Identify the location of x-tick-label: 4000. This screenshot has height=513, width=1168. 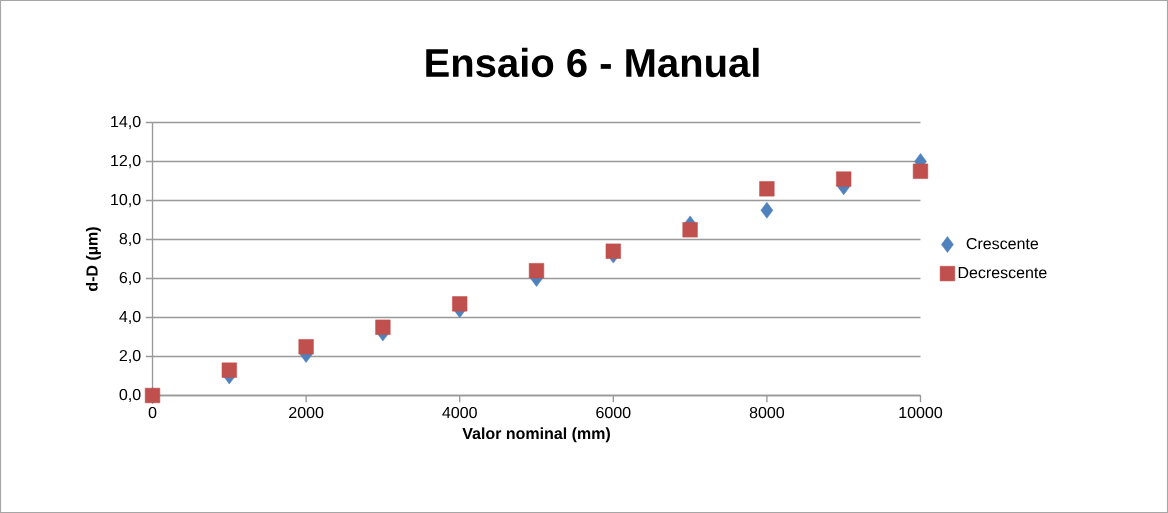
(459, 412).